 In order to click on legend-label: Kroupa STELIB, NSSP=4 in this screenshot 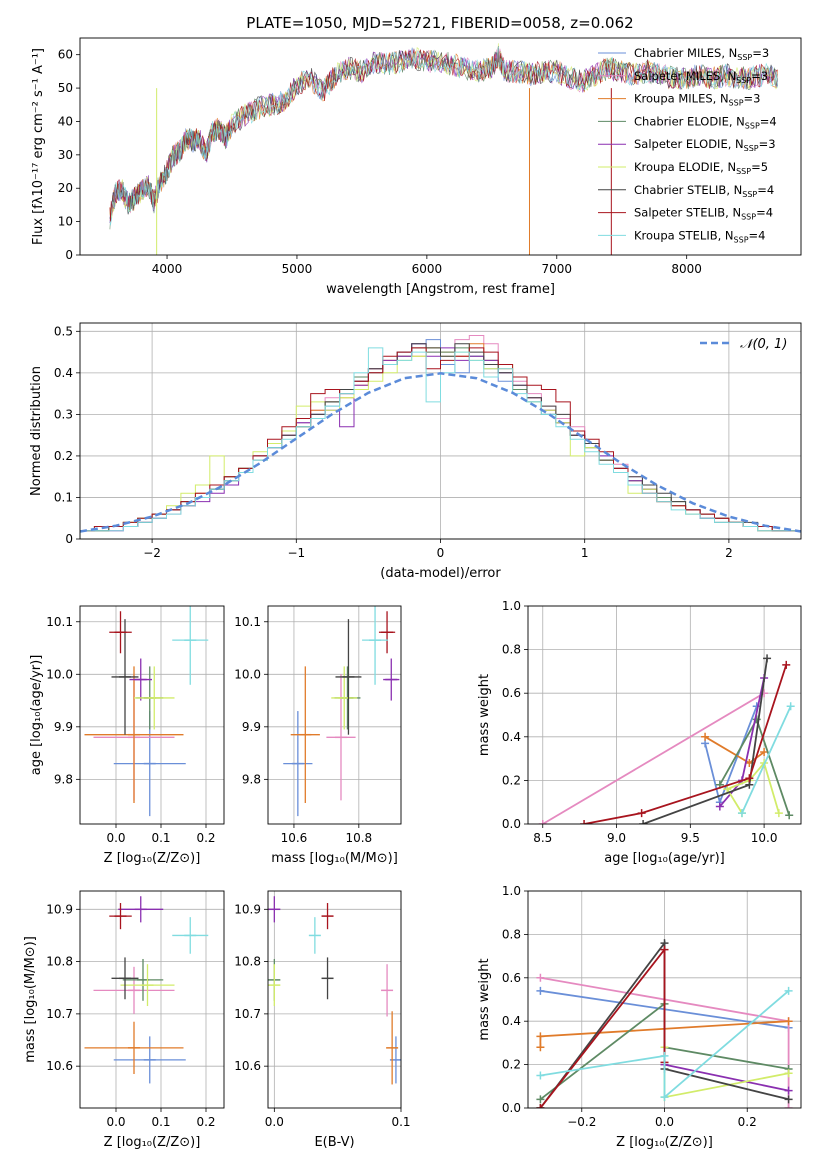, I will do `click(699, 236)`.